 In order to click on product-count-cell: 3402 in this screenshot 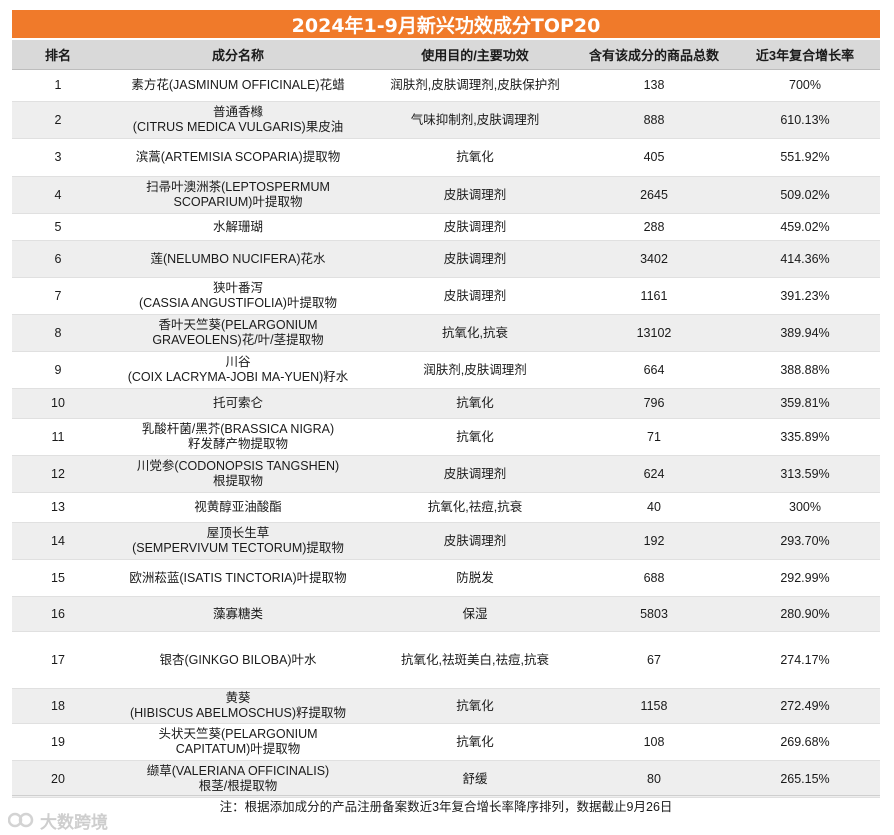, I will do `click(654, 259)`.